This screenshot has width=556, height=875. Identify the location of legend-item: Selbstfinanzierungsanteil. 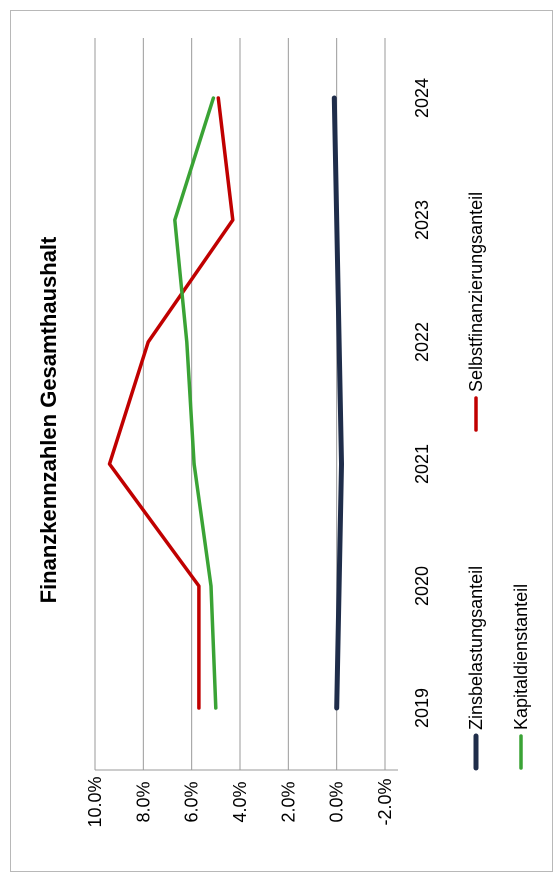
(476, 312).